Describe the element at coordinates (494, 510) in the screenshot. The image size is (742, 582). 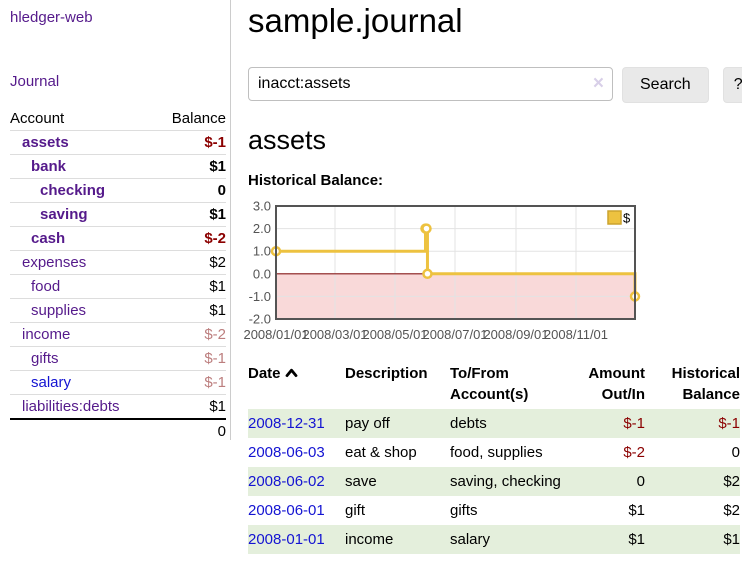
I see `transaction-row: 2008-06-01 gift gifts $1 $2` at that location.